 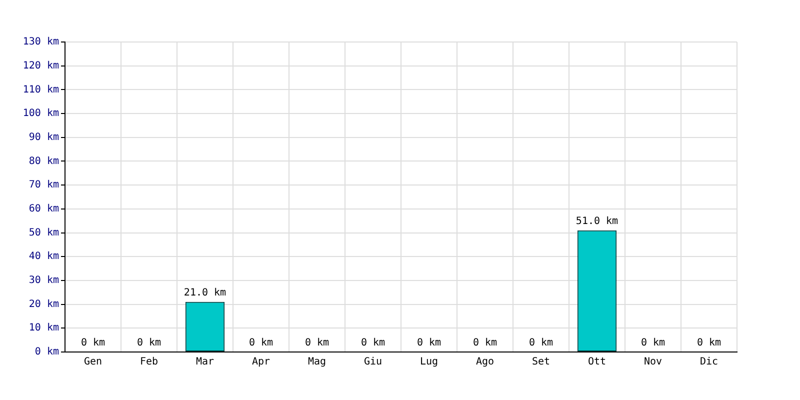 What do you see at coordinates (93, 362) in the screenshot?
I see `x-tick-label: Gen` at bounding box center [93, 362].